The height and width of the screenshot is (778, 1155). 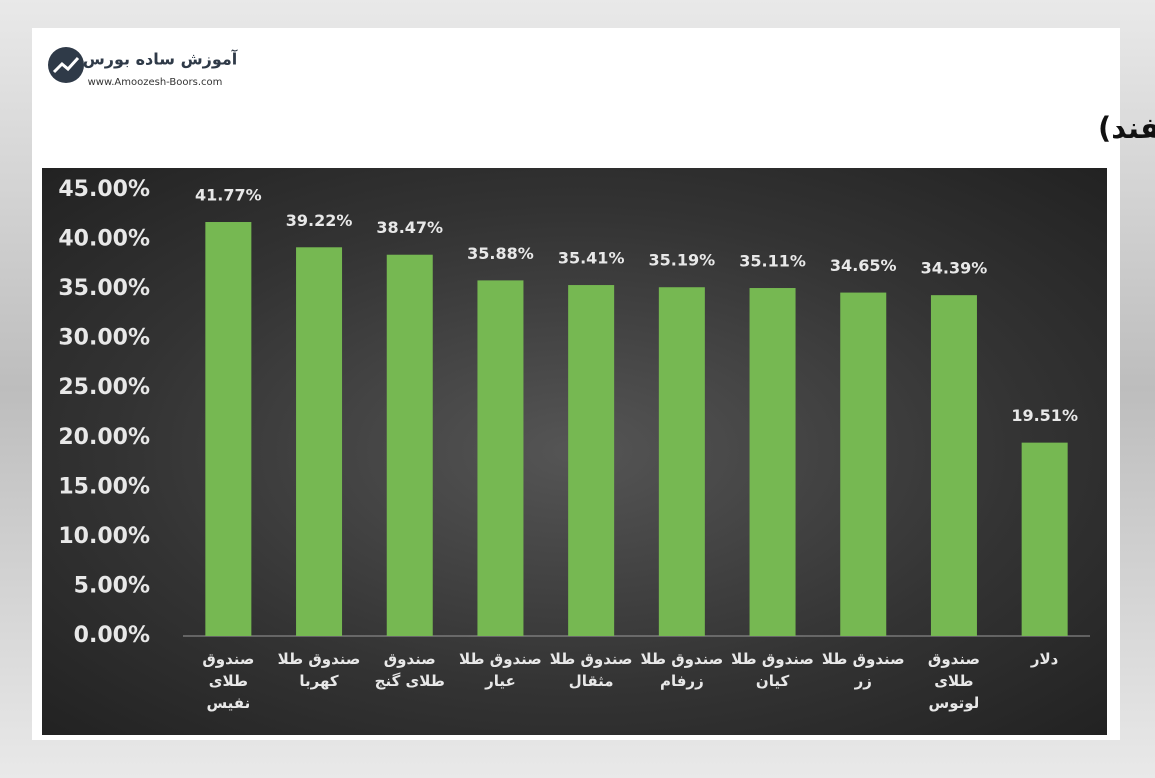 I want to click on logo-arrow, so click(x=66, y=65).